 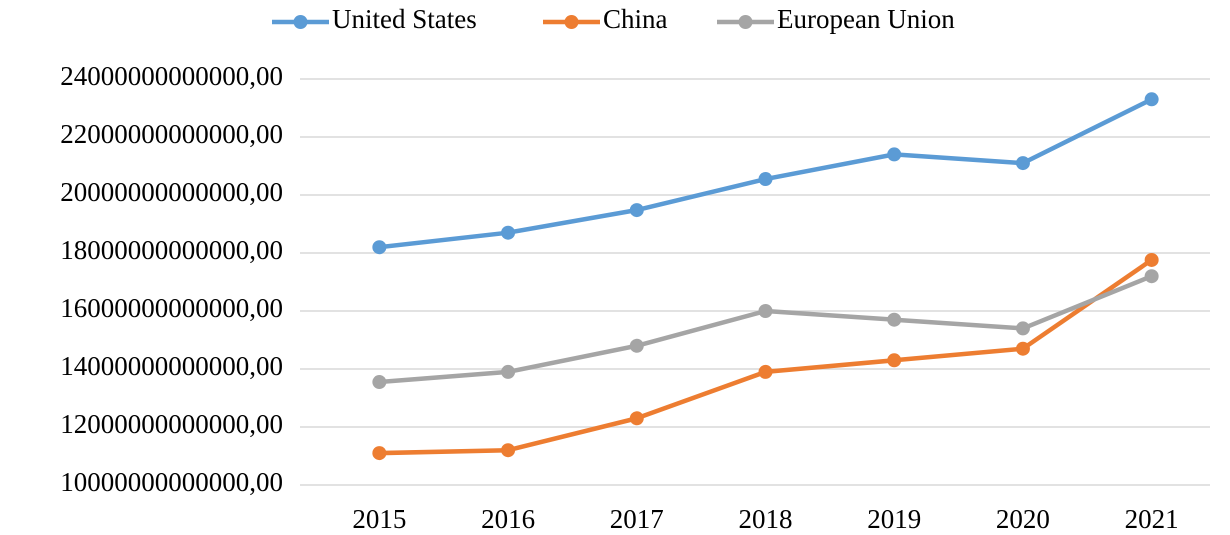 What do you see at coordinates (635, 19) in the screenshot?
I see `legend-label: China` at bounding box center [635, 19].